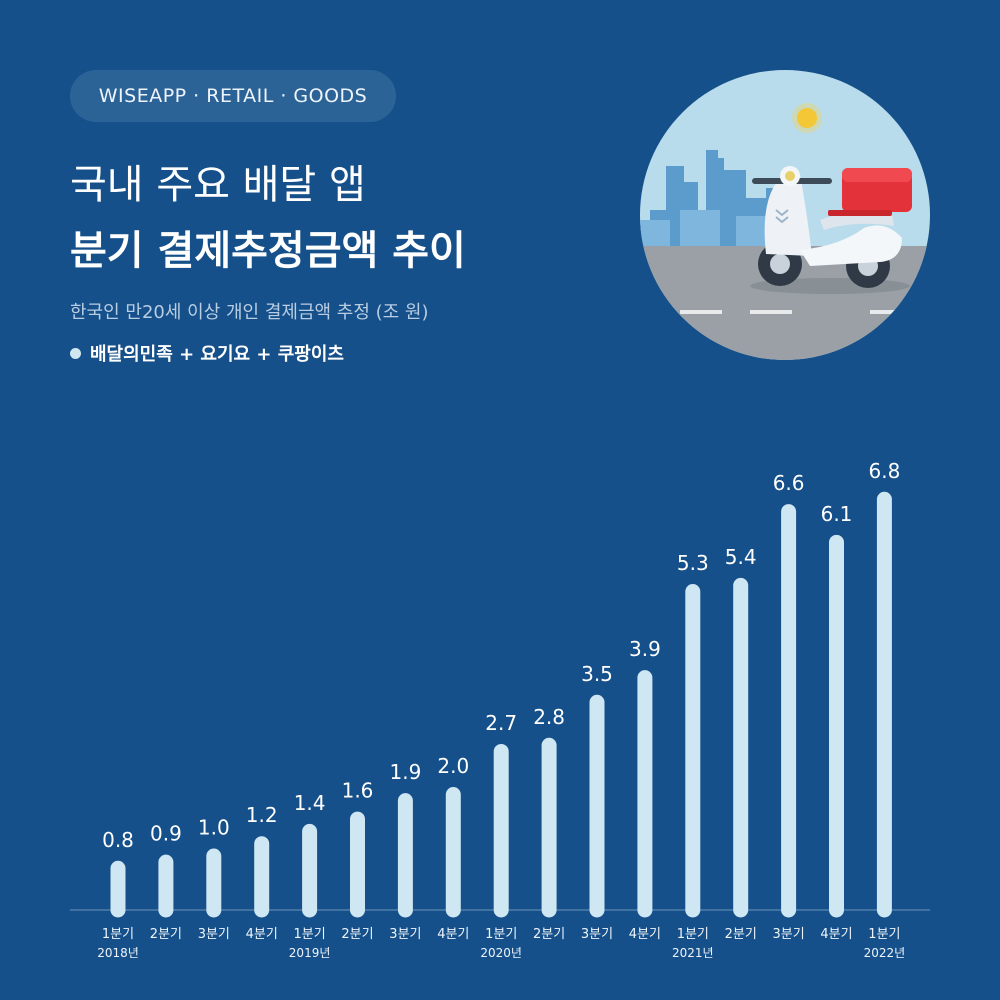 Image resolution: width=1000 pixels, height=1000 pixels. Describe the element at coordinates (501, 723) in the screenshot. I see `bar-value-label: 2.7` at that location.